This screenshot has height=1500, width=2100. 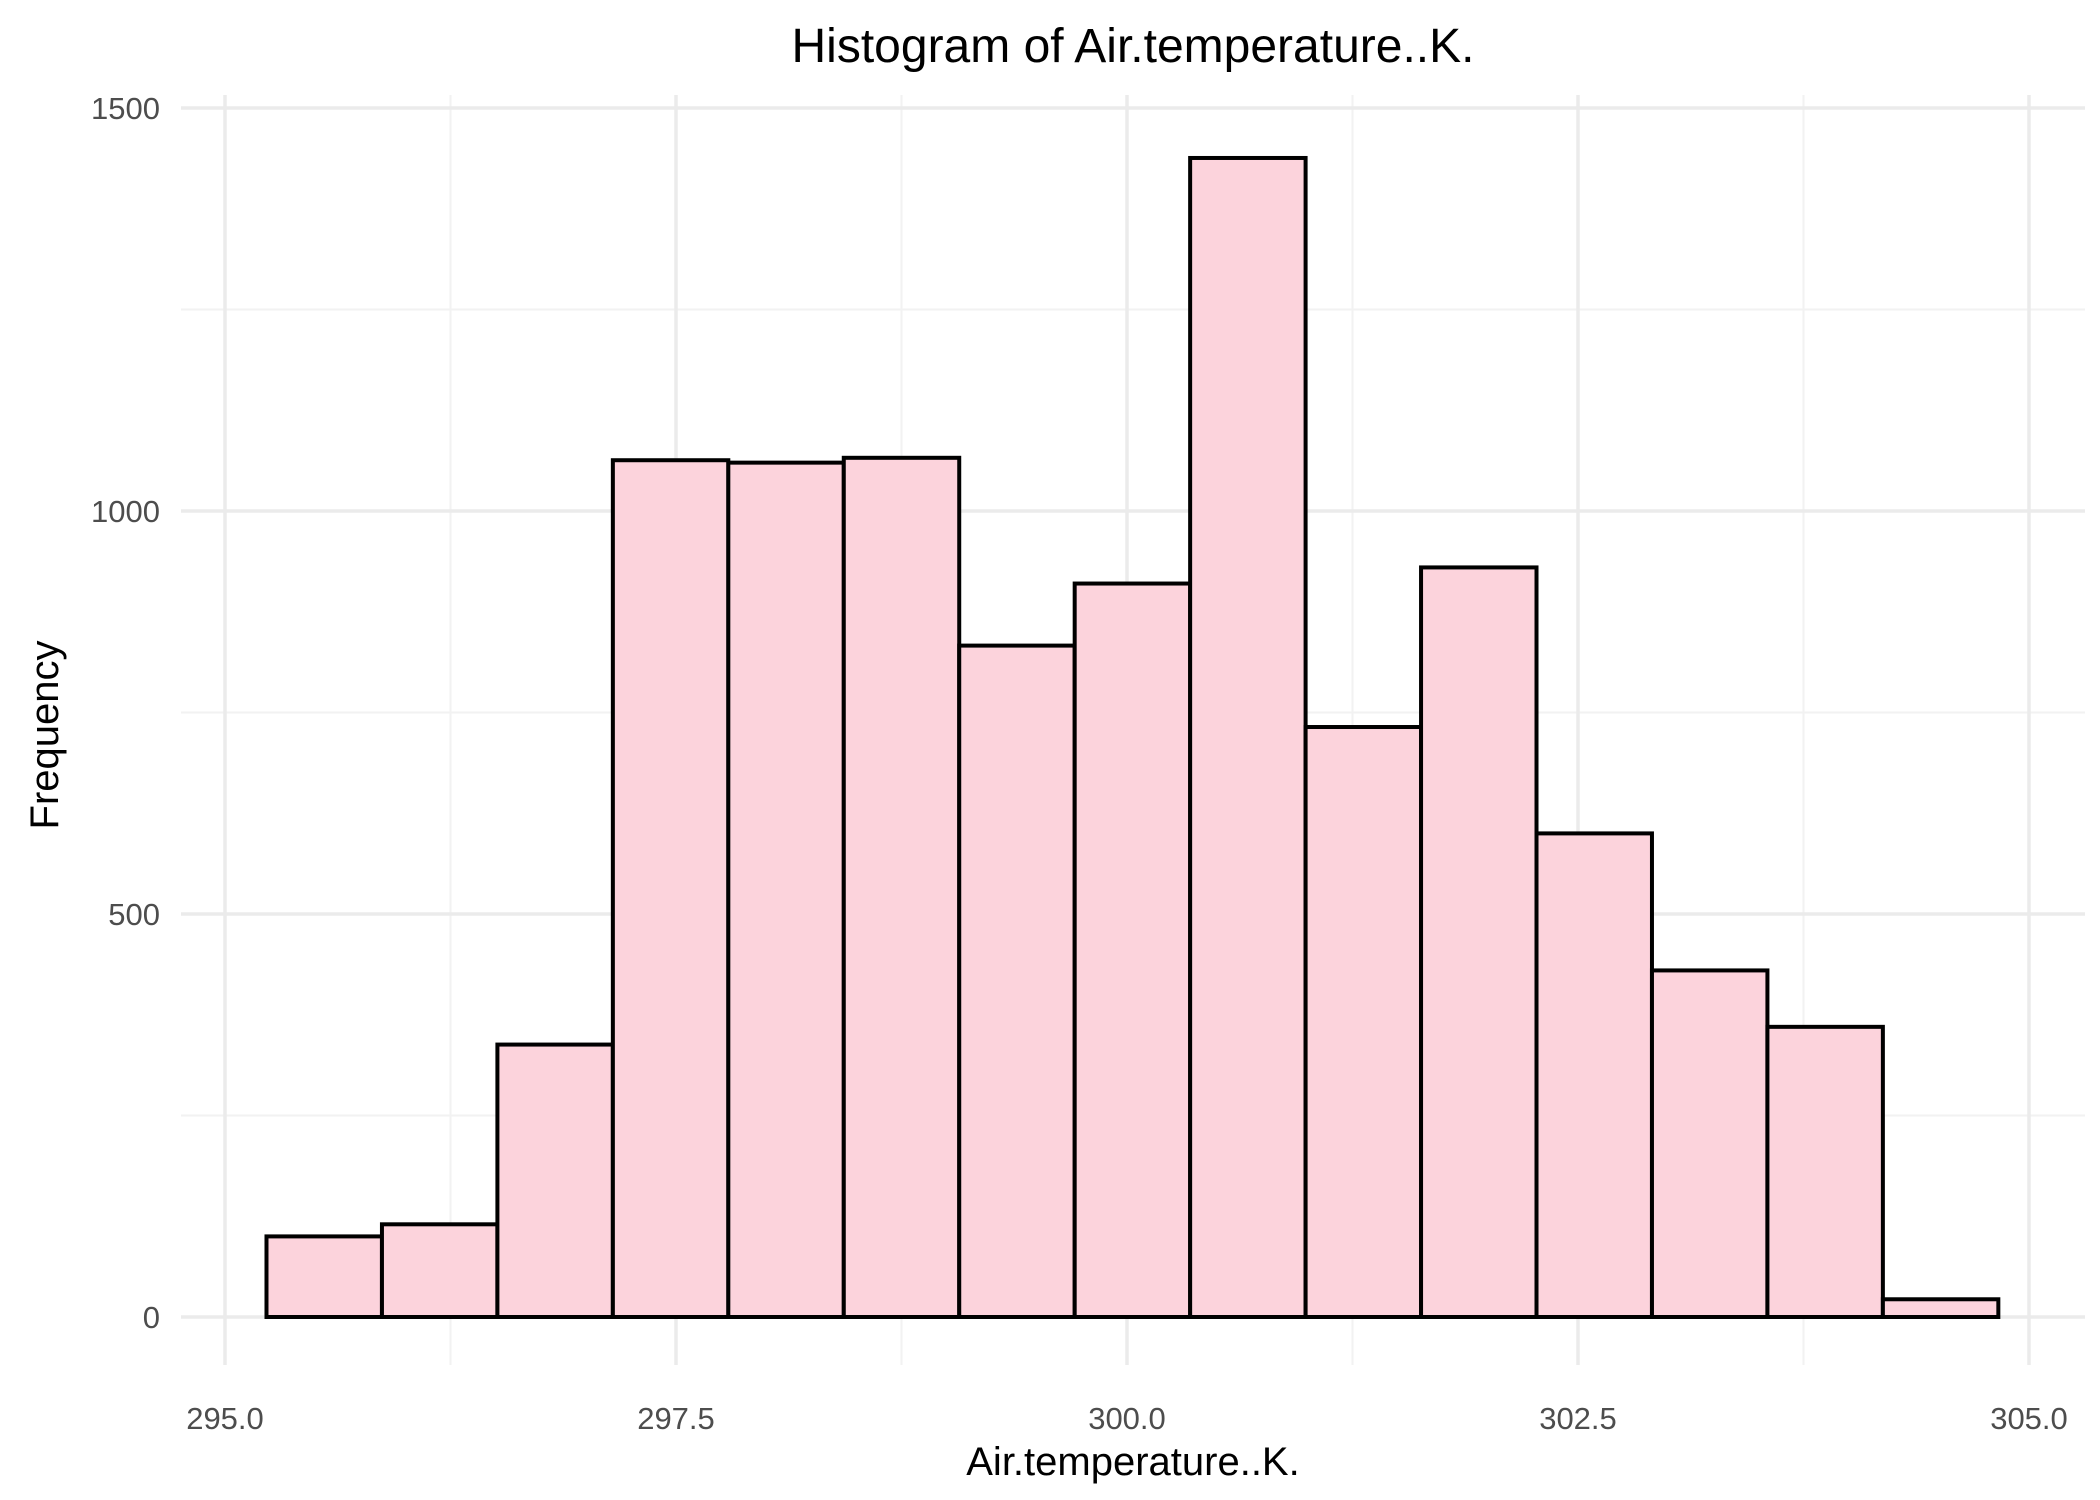 I want to click on x-tick-label: 305.0, so click(x=2029, y=1418).